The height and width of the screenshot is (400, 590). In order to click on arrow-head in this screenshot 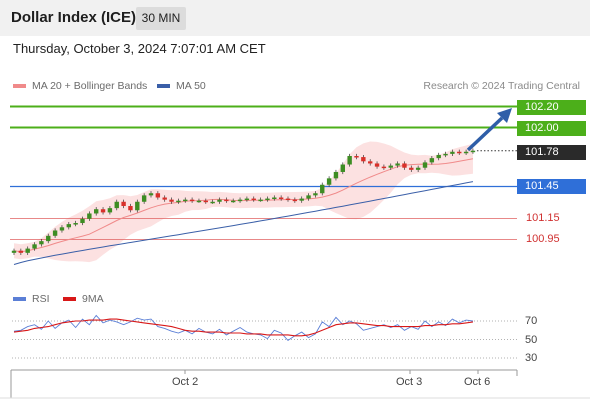, I will do `click(504, 115)`.